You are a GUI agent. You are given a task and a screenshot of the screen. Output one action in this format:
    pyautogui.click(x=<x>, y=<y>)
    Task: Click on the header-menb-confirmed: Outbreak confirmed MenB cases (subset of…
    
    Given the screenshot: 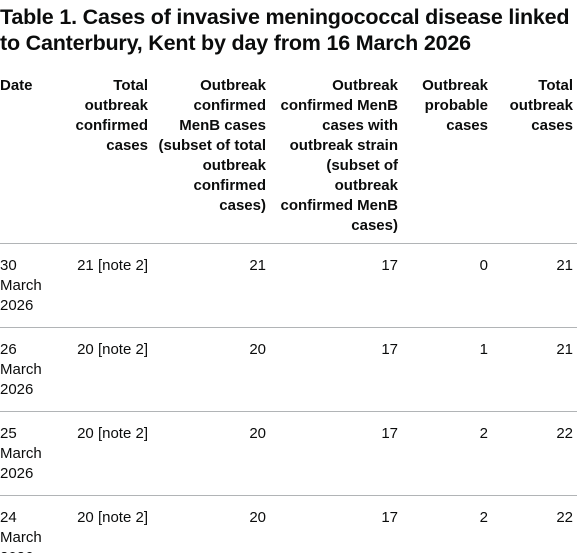 What is the action you would take?
    pyautogui.click(x=211, y=157)
    